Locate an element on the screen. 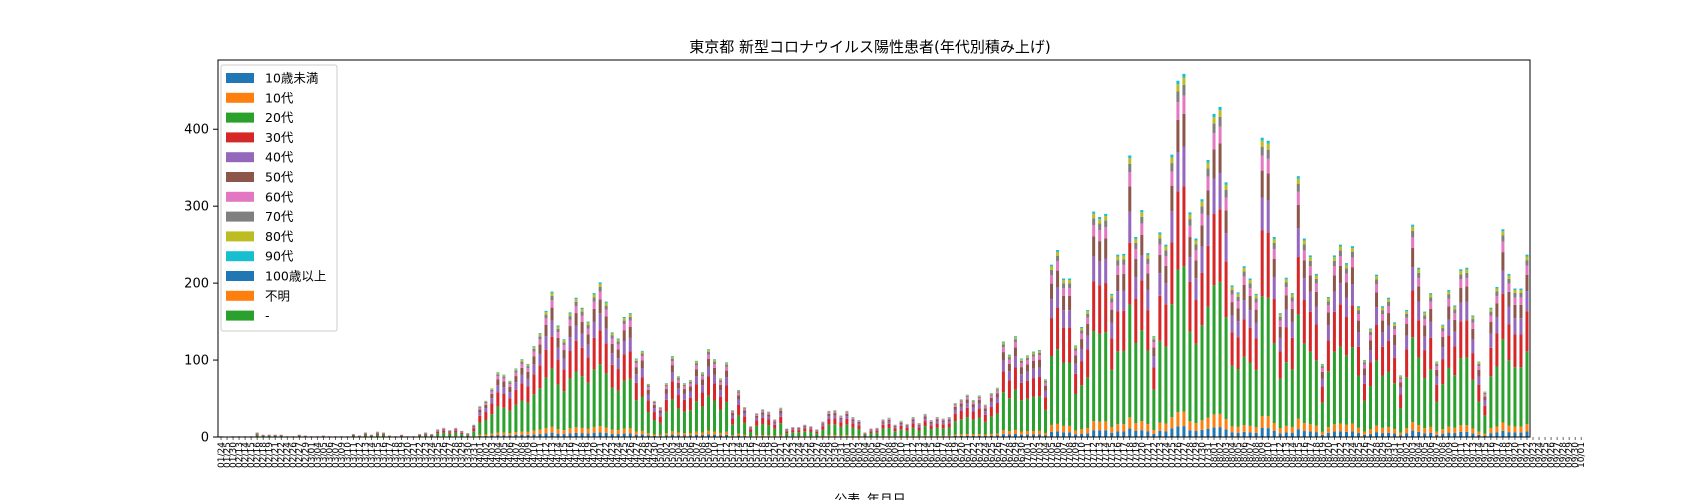  x-tick-label: 07/24 is located at coordinates (1167, 455).